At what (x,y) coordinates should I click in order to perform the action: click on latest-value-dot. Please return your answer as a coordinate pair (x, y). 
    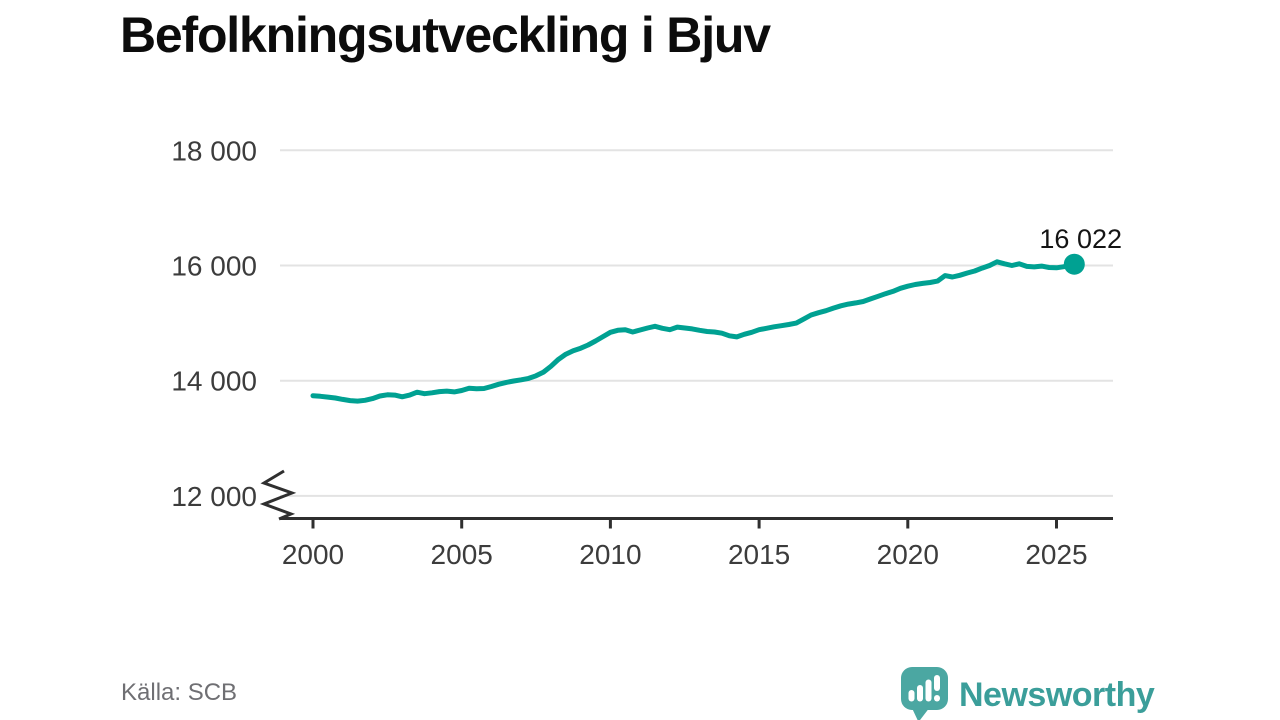
    Looking at the image, I should click on (1074, 264).